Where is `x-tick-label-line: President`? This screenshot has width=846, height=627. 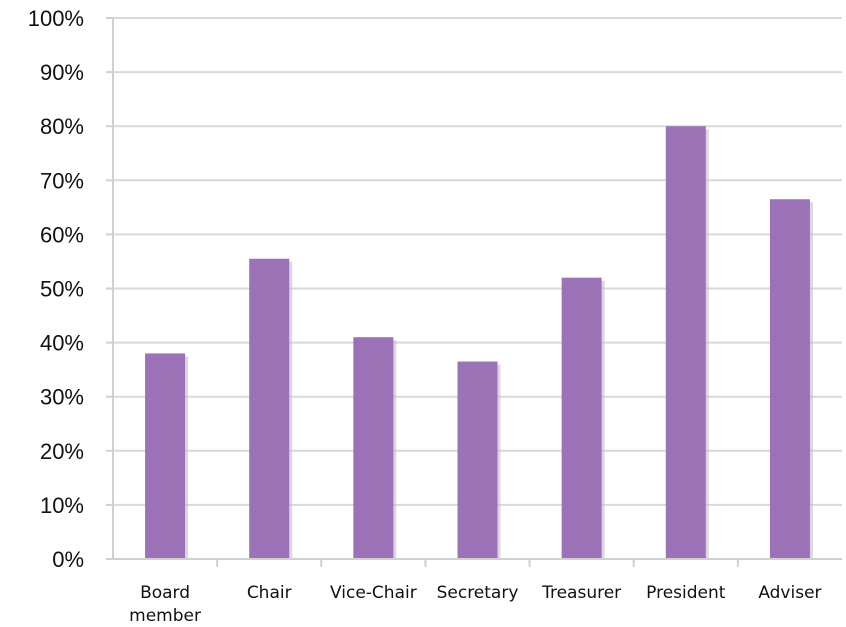 x-tick-label-line: President is located at coordinates (686, 593).